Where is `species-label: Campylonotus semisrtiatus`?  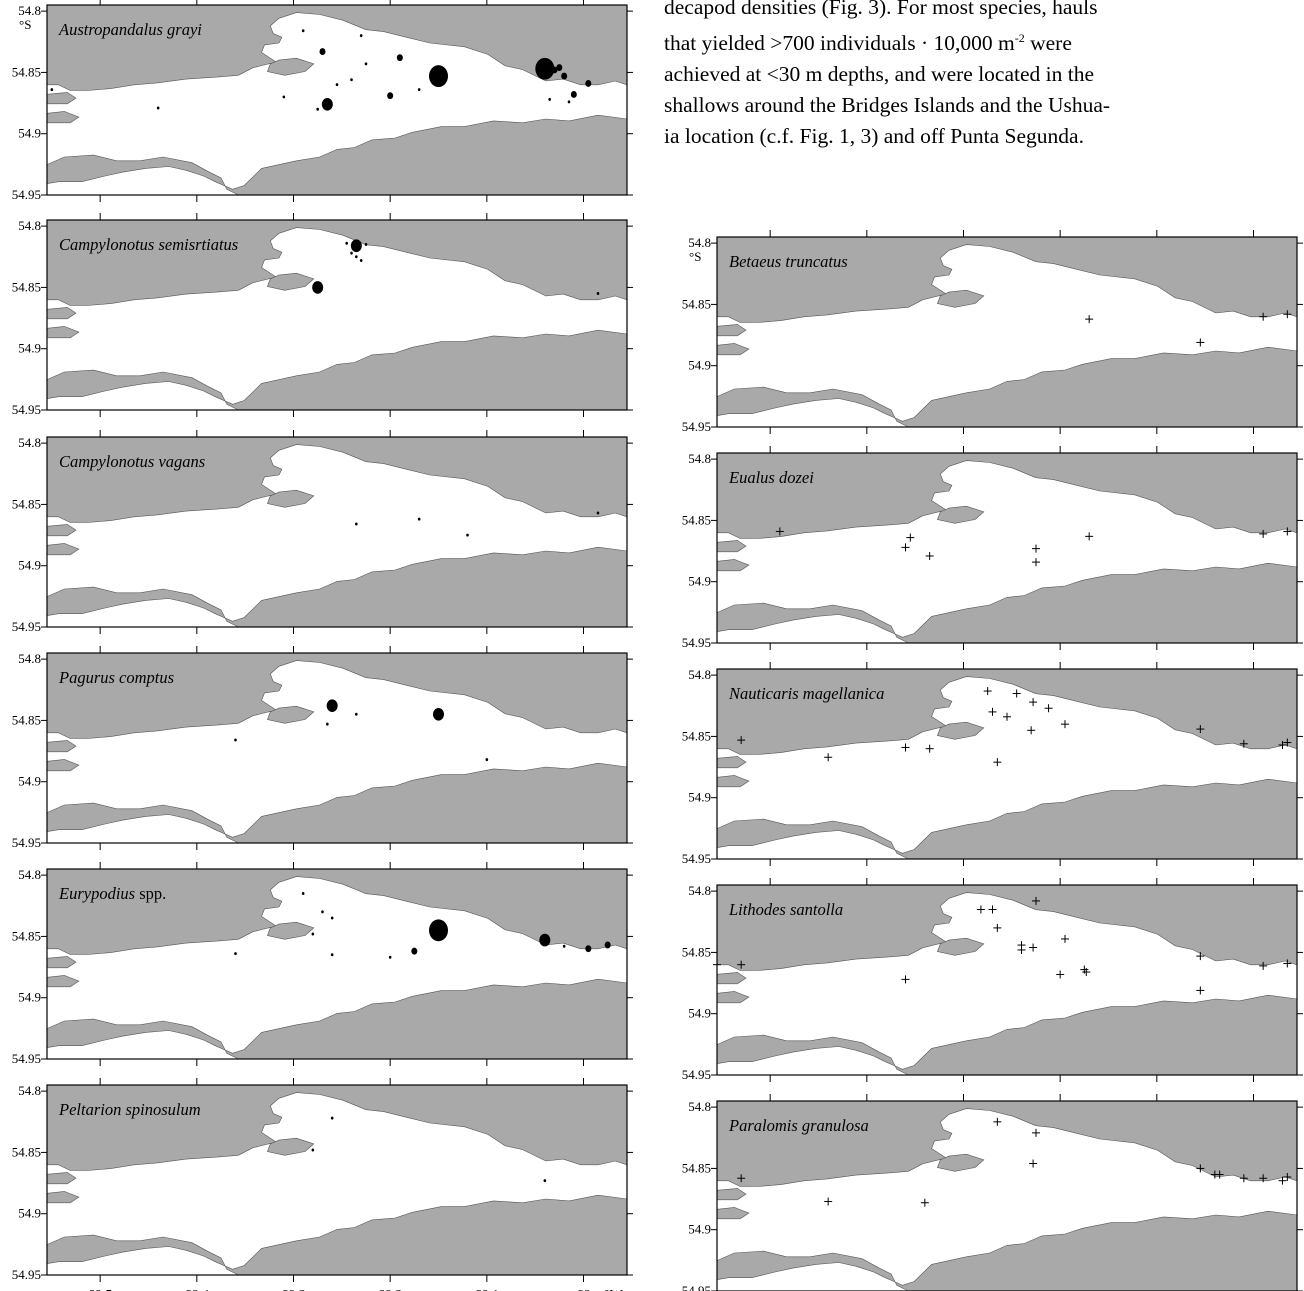
species-label: Campylonotus semisrtiatus is located at coordinates (148, 244).